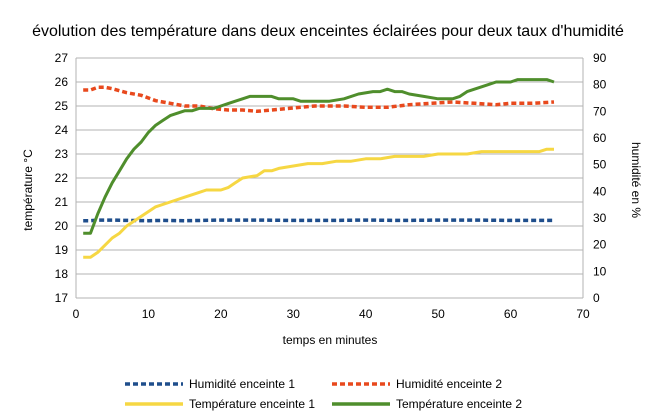 Image resolution: width=656 pixels, height=415 pixels. Describe the element at coordinates (511, 314) in the screenshot. I see `x-tick-label: 60` at that location.